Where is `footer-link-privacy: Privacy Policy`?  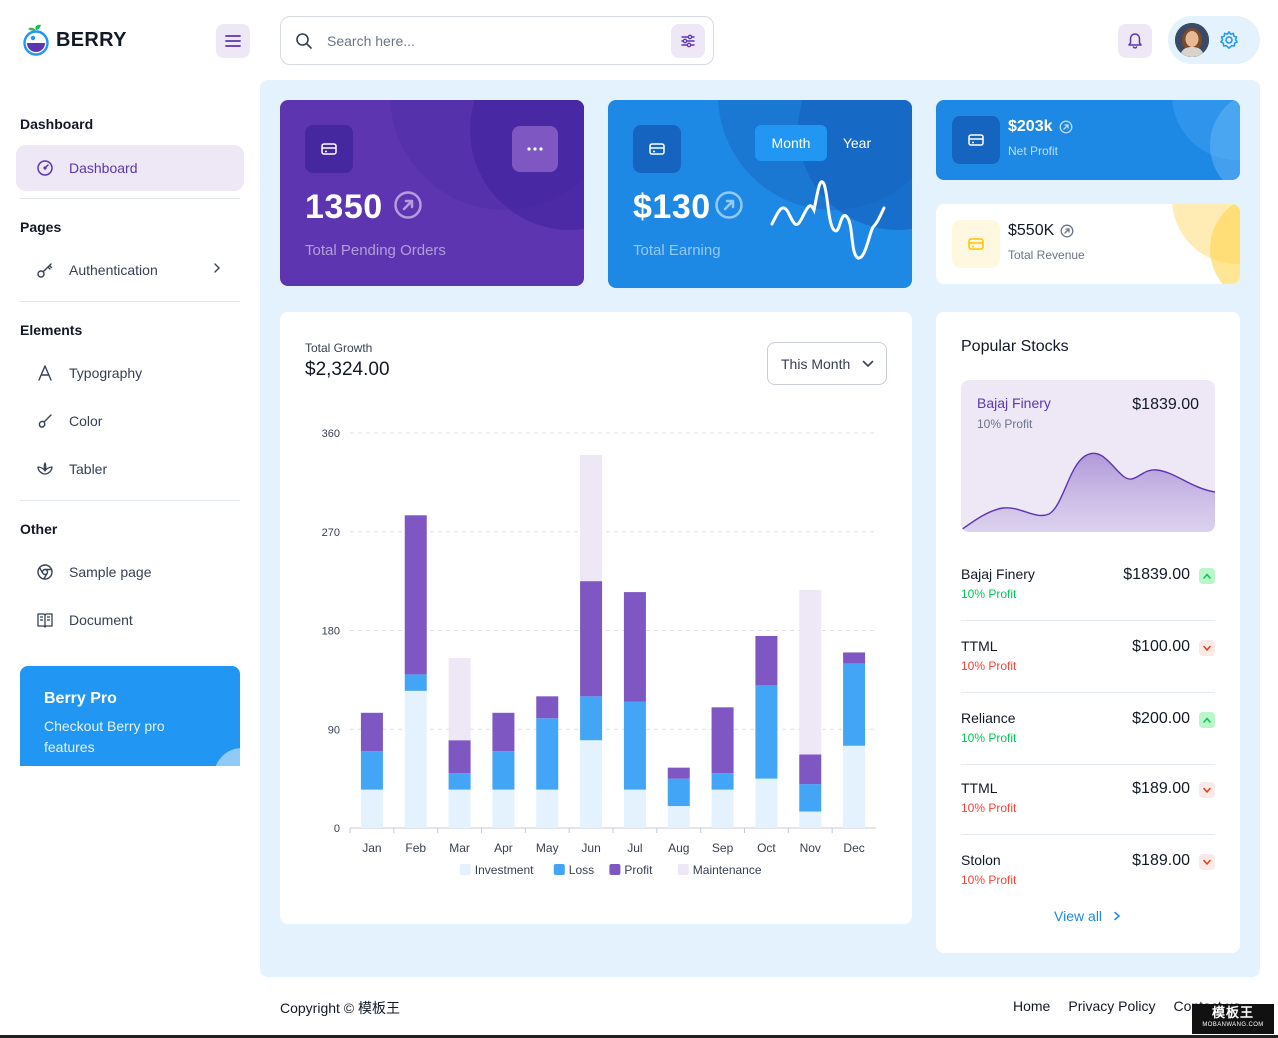
footer-link-privacy: Privacy Policy is located at coordinates (1112, 1006).